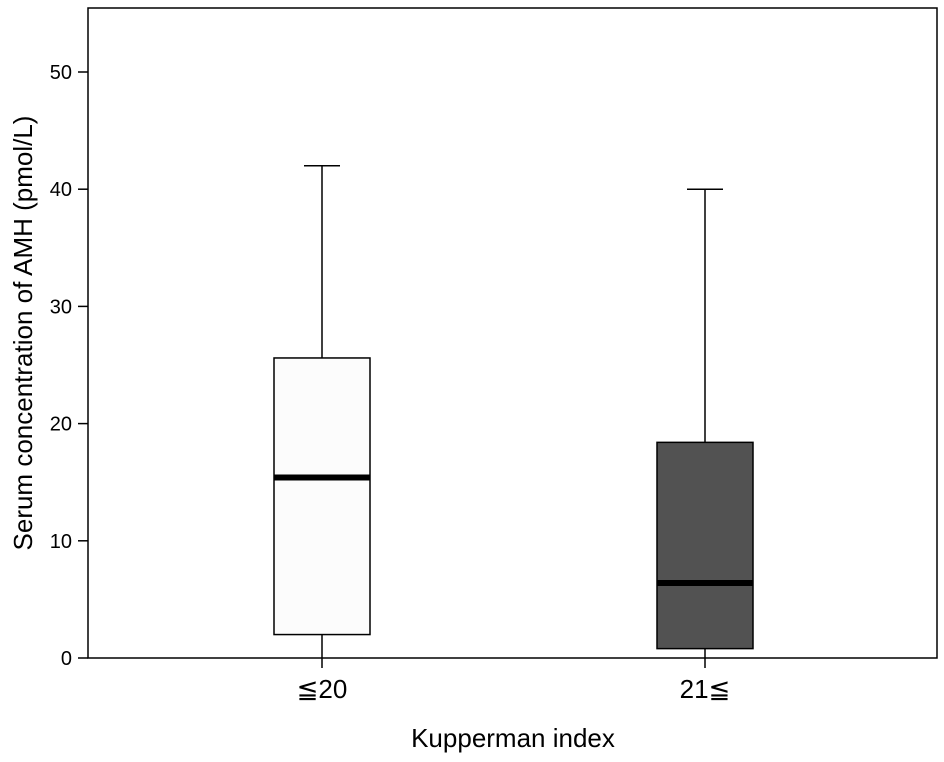  What do you see at coordinates (61, 307) in the screenshot?
I see `y-tick-label: 30` at bounding box center [61, 307].